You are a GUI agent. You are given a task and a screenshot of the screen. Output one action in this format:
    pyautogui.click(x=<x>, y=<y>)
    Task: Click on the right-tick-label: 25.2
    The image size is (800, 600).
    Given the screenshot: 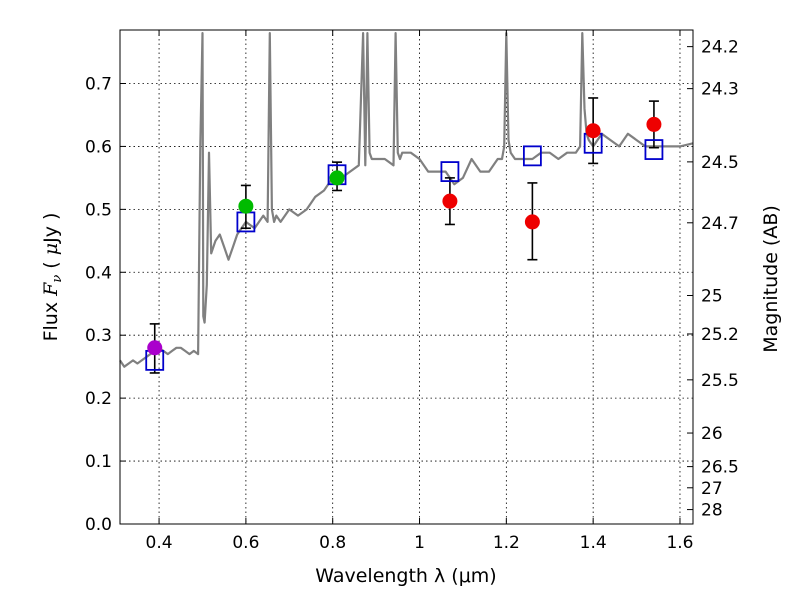 What is the action you would take?
    pyautogui.click(x=720, y=335)
    